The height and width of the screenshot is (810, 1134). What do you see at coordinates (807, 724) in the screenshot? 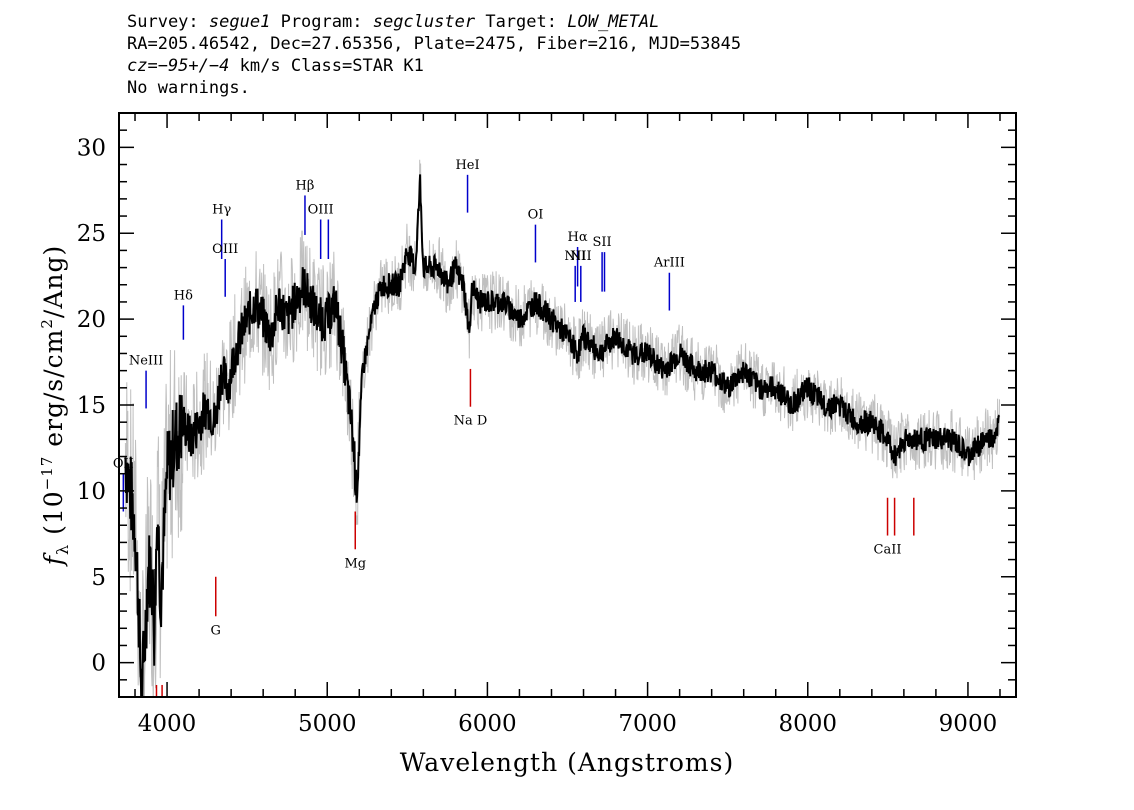
I see `x-tick-label: 8000` at bounding box center [807, 724].